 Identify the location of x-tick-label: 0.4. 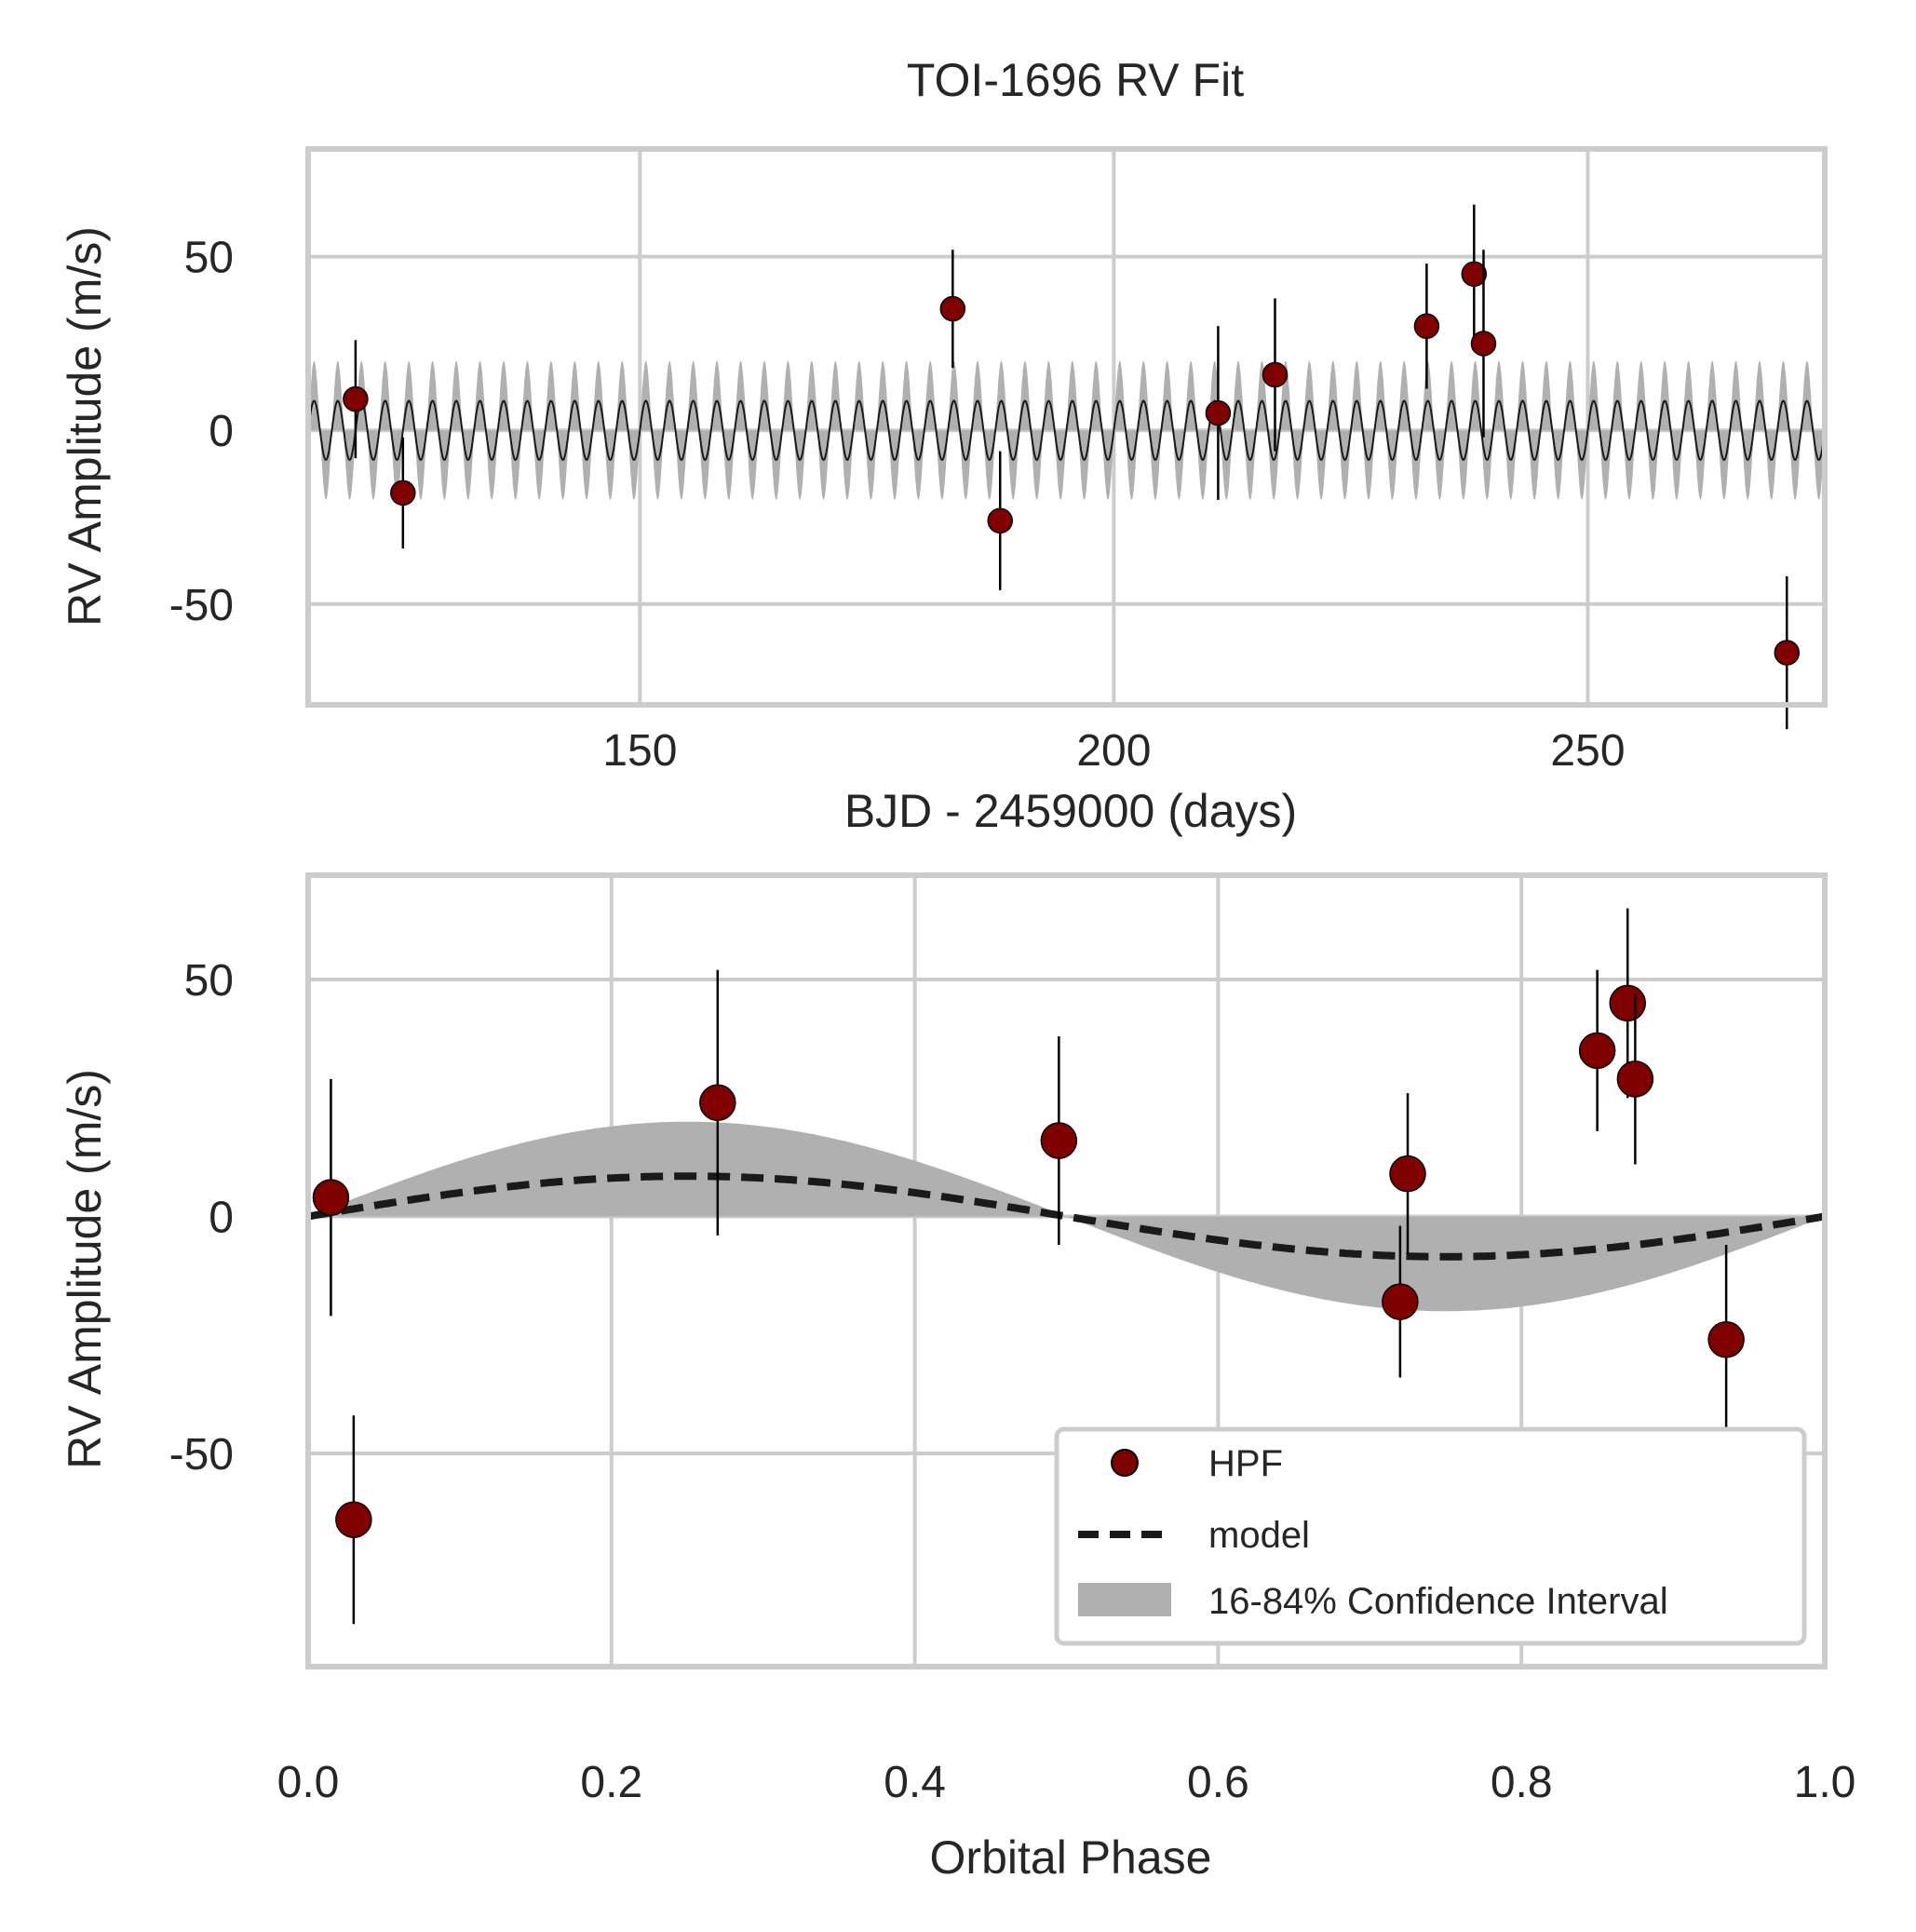
(915, 1782).